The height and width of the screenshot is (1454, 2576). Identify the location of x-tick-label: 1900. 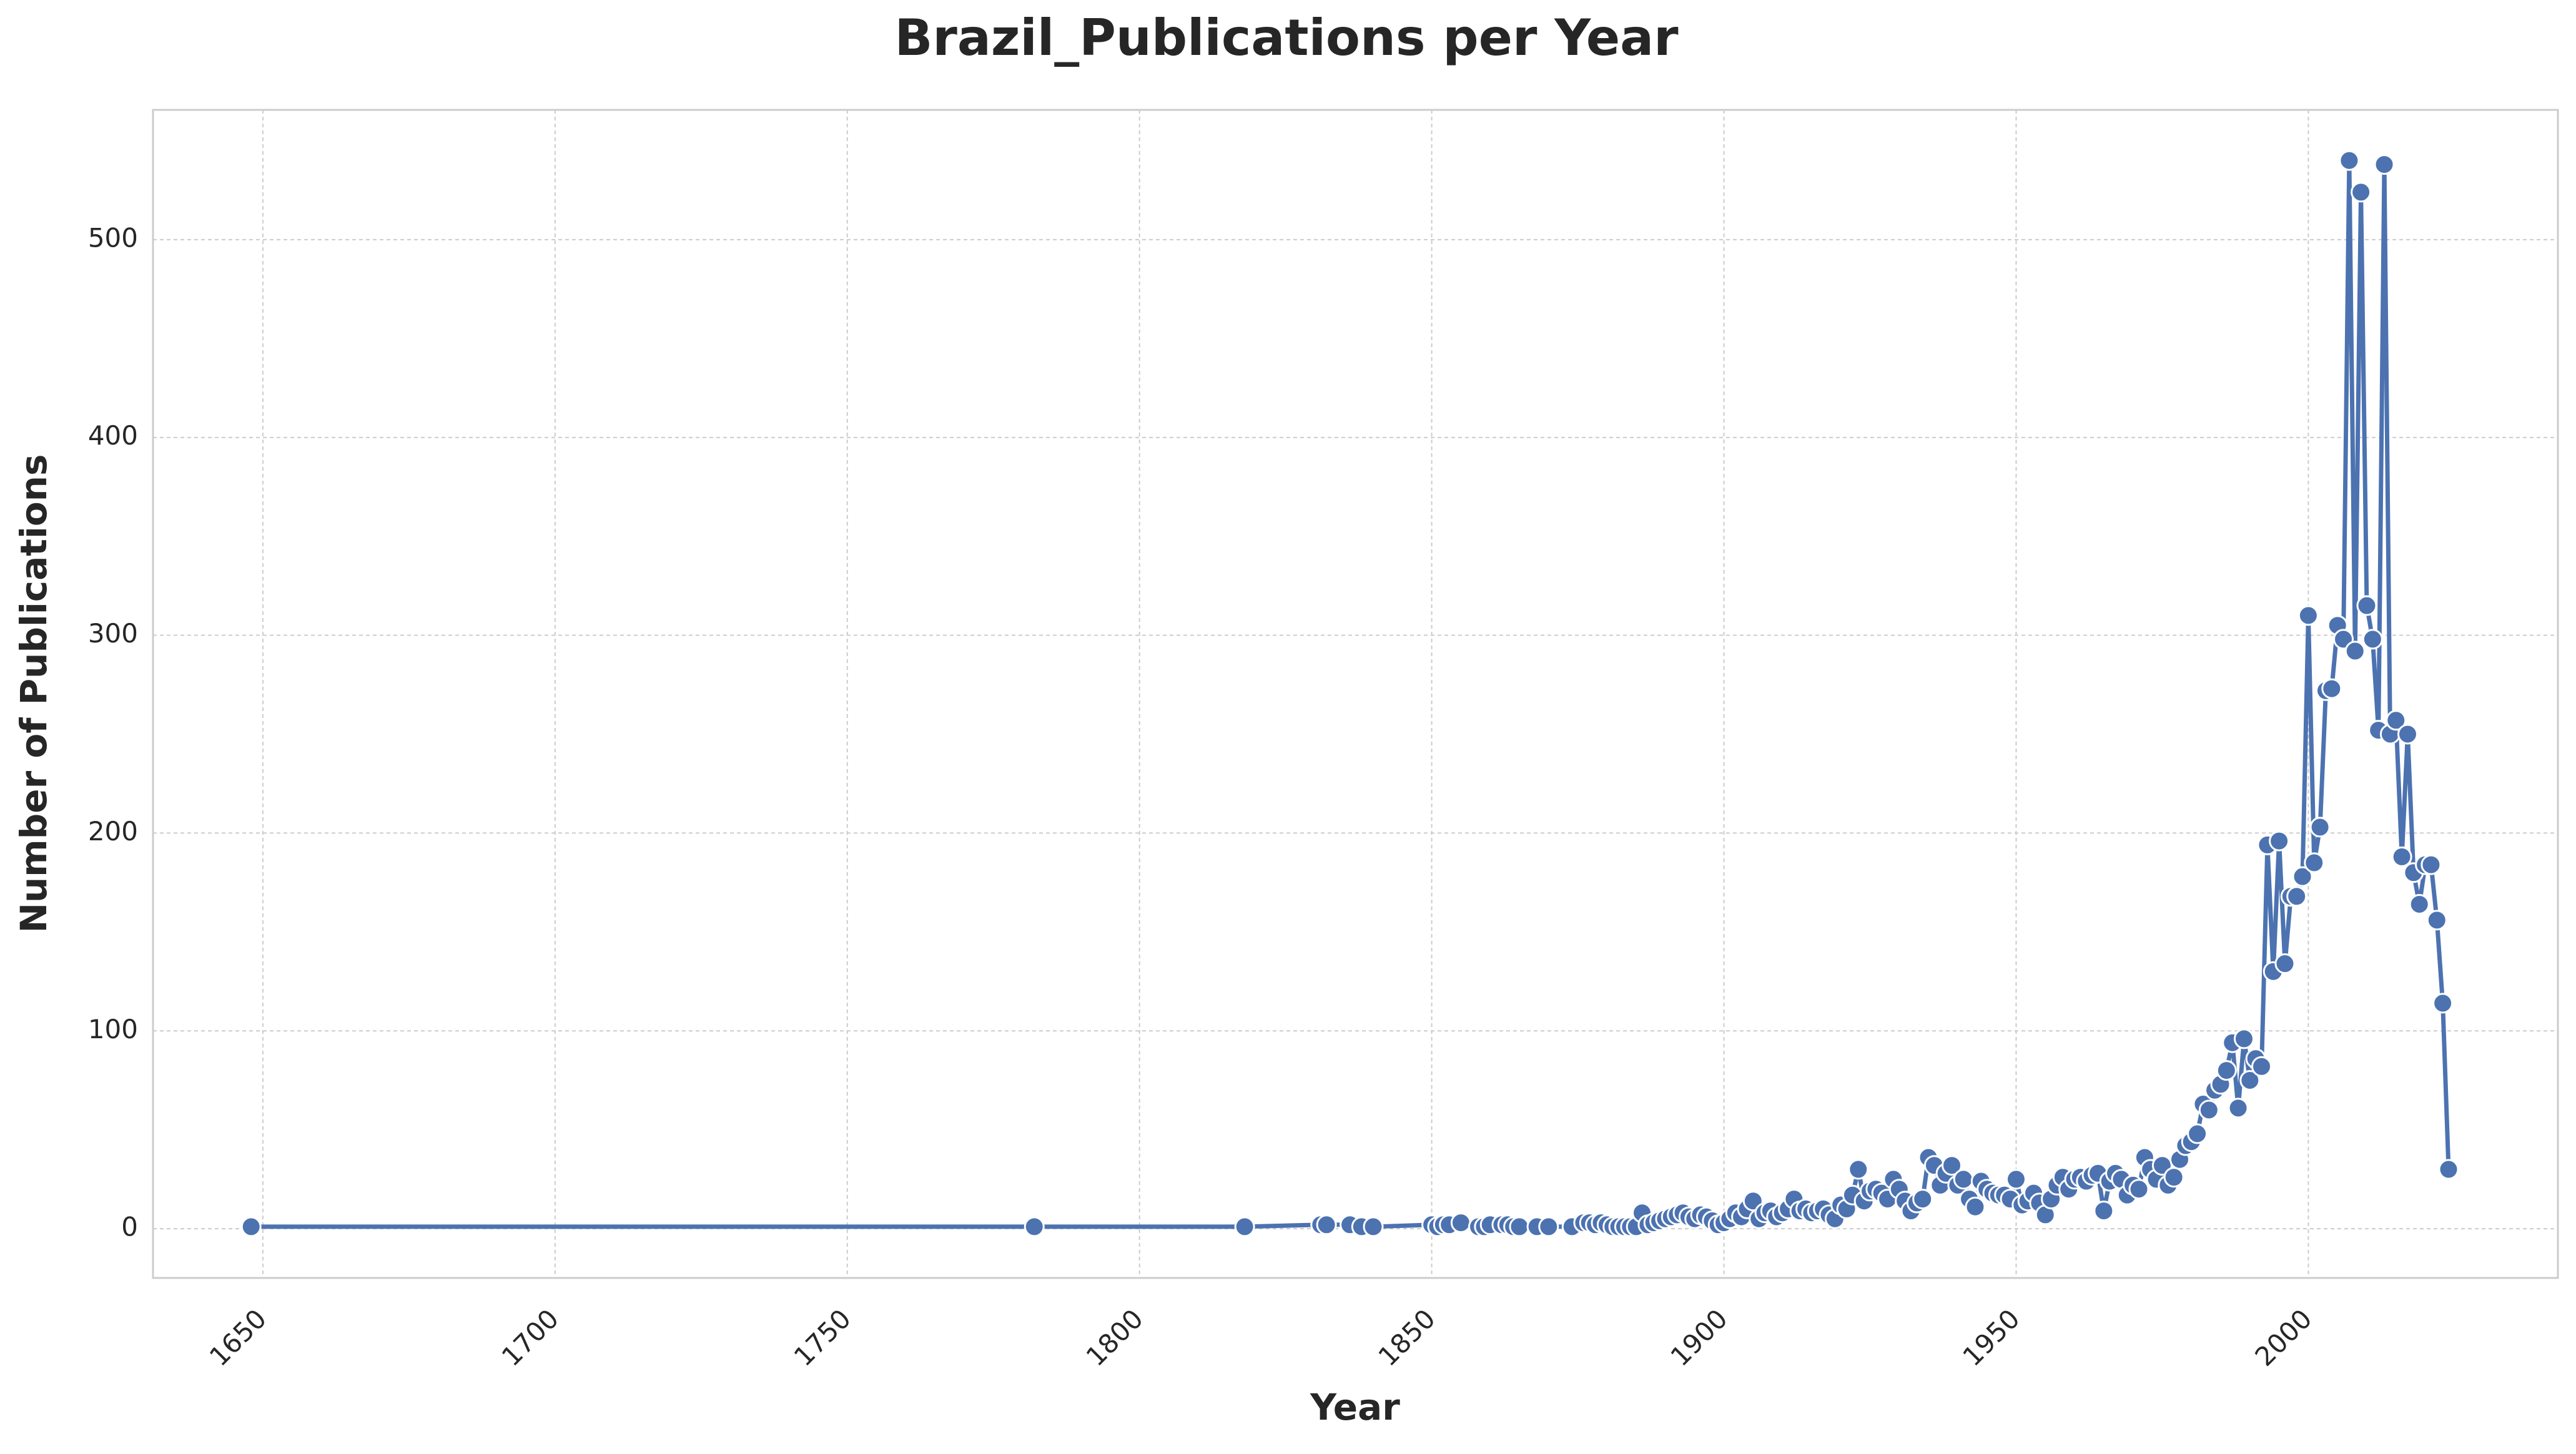
(1700, 1338).